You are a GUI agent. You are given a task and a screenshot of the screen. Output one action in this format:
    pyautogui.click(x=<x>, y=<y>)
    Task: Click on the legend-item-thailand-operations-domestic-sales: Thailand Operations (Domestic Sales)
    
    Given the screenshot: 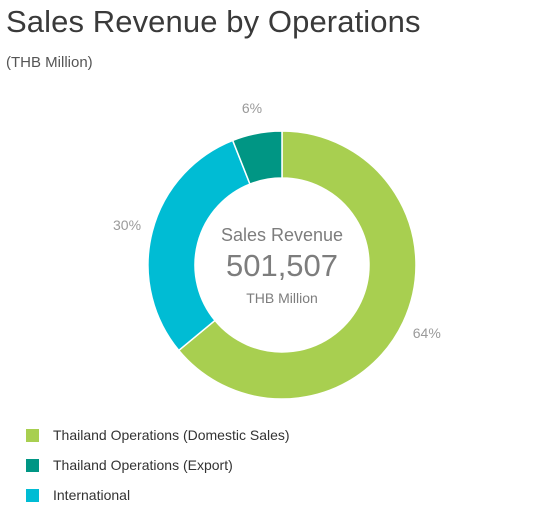 What is the action you would take?
    pyautogui.click(x=158, y=435)
    